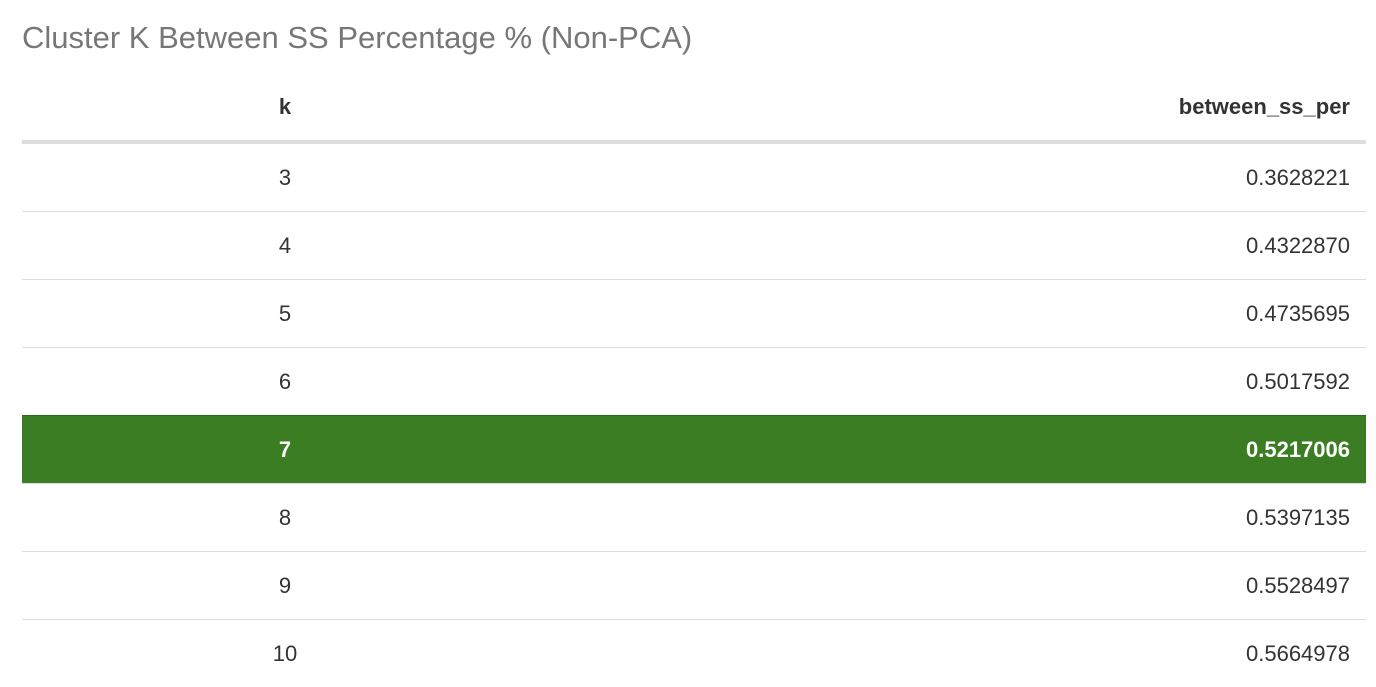 The width and height of the screenshot is (1376, 687). I want to click on cell-k-value: 5, so click(285, 314).